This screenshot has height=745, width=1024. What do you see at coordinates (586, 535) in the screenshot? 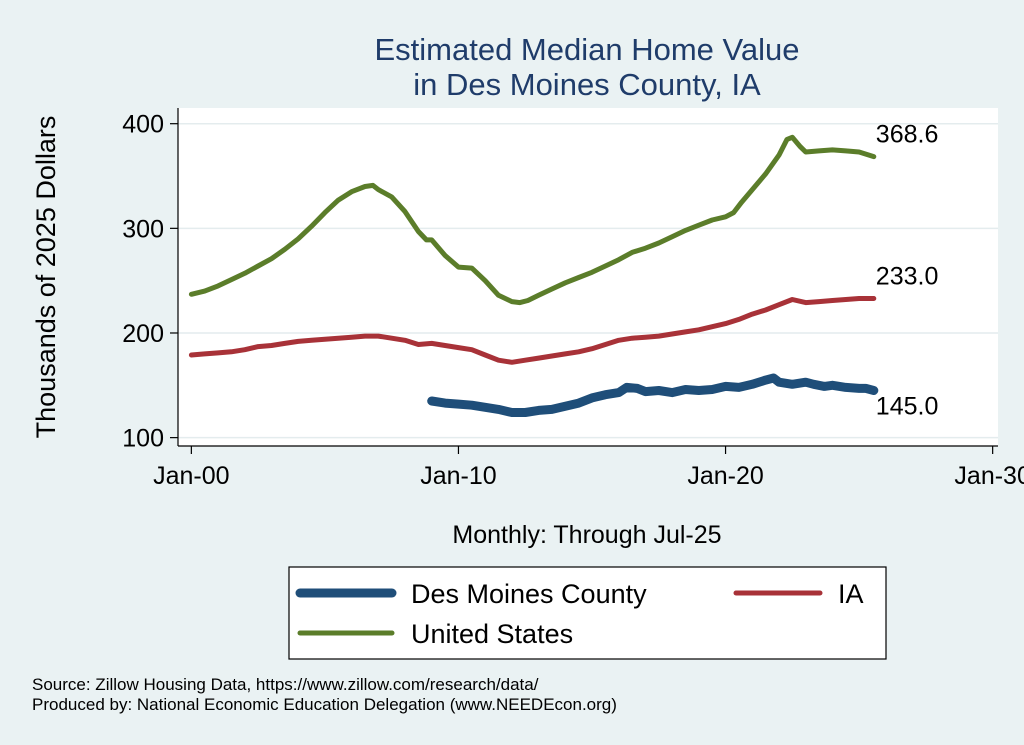
I see `x-axis-label: Monthly: Through Jul-25` at bounding box center [586, 535].